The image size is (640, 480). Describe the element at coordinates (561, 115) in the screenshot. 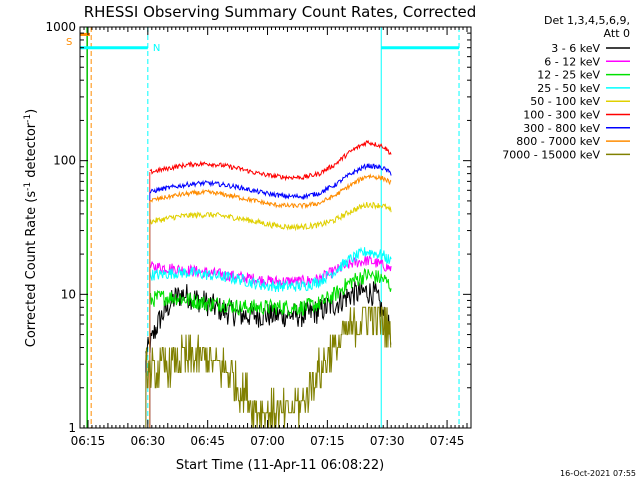

I see `legend-entry-label: 100 - 300 keV` at that location.